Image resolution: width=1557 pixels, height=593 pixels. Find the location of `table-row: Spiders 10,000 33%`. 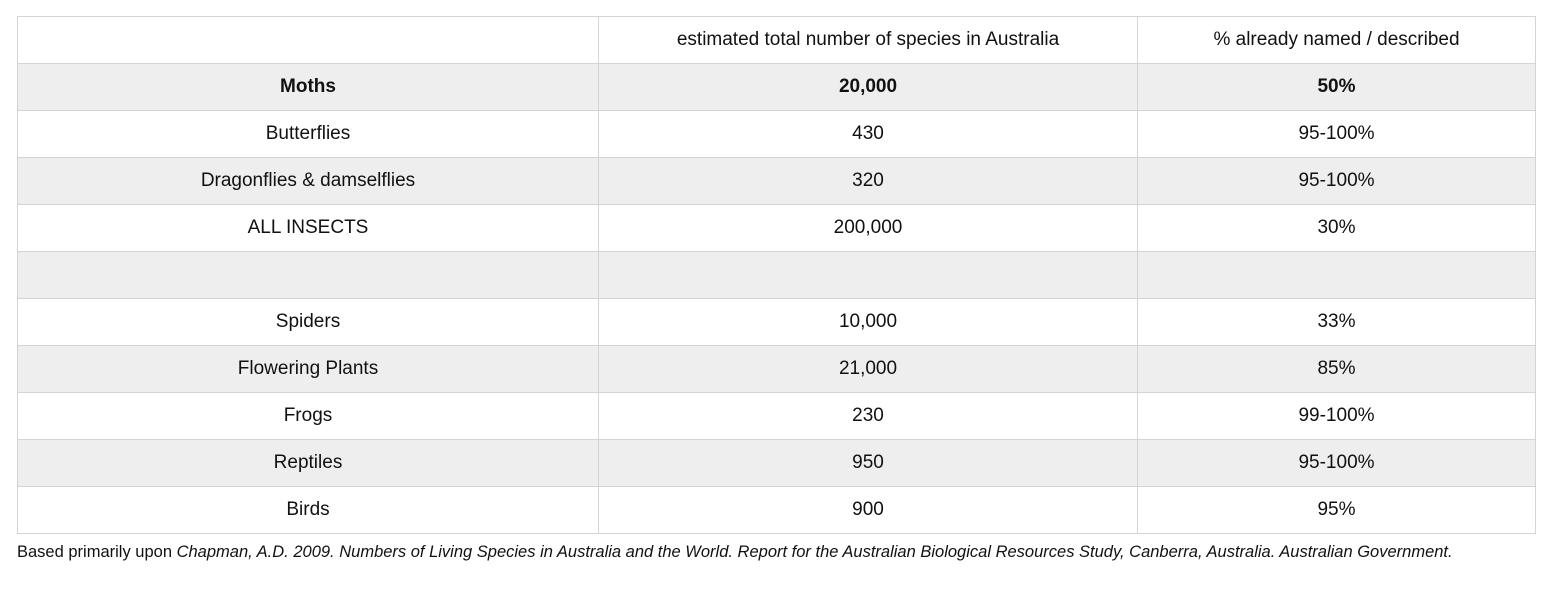

table-row: Spiders 10,000 33% is located at coordinates (776, 322).